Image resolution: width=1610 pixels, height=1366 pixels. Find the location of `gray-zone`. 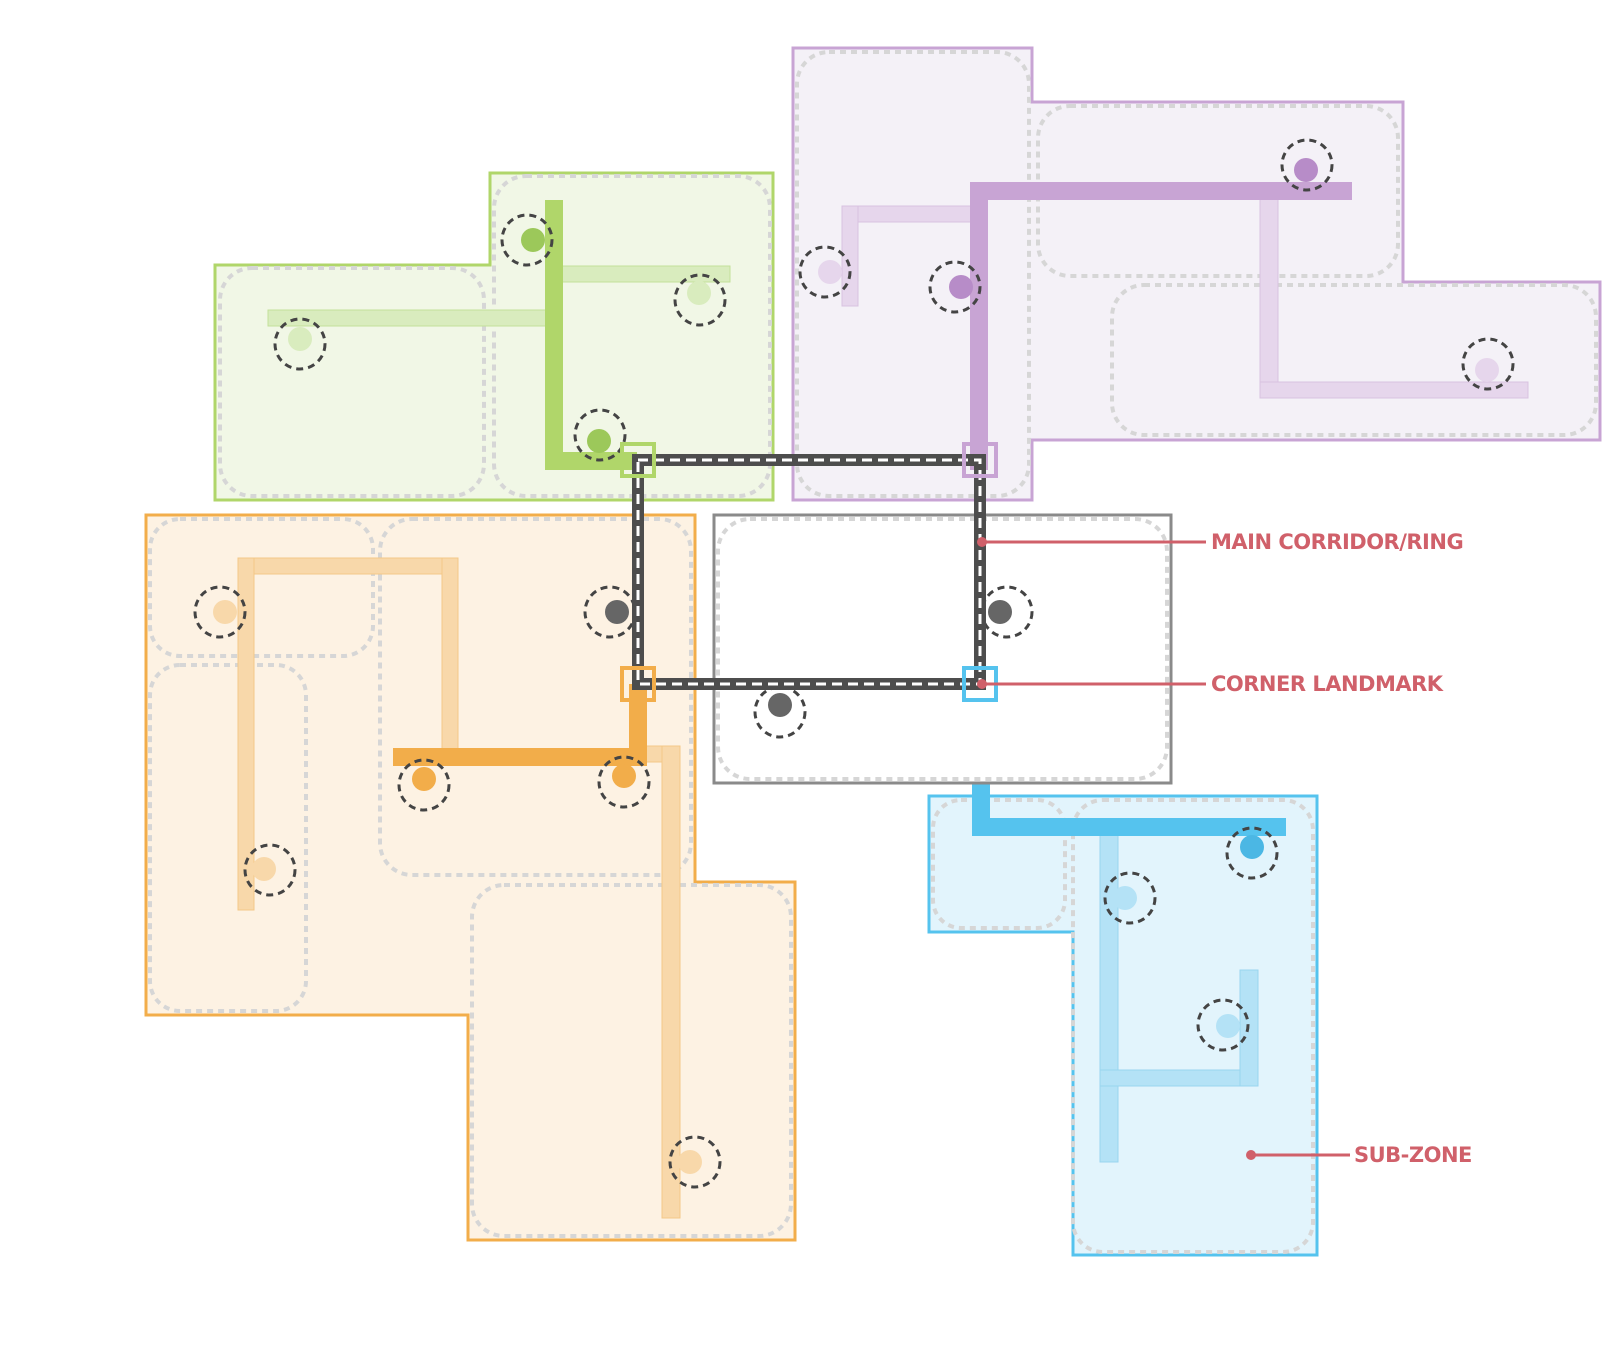

gray-zone is located at coordinates (878, 649).